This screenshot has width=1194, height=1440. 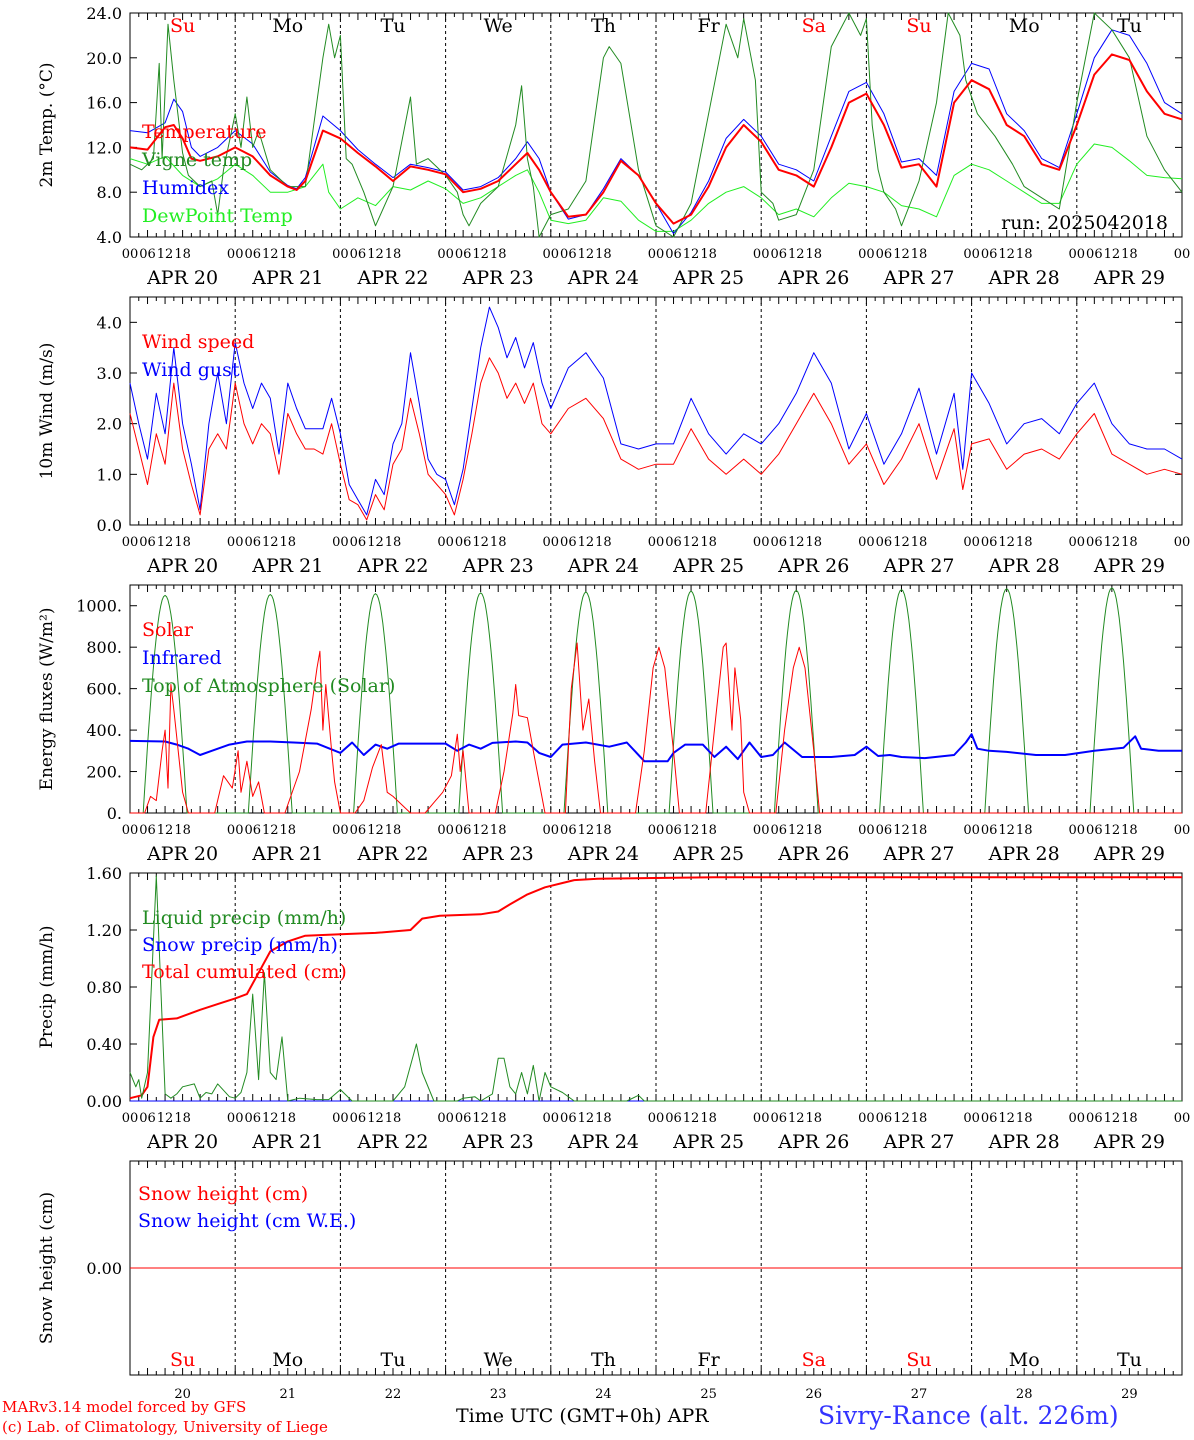 I want to click on series-line-solar, so click(x=656, y=728).